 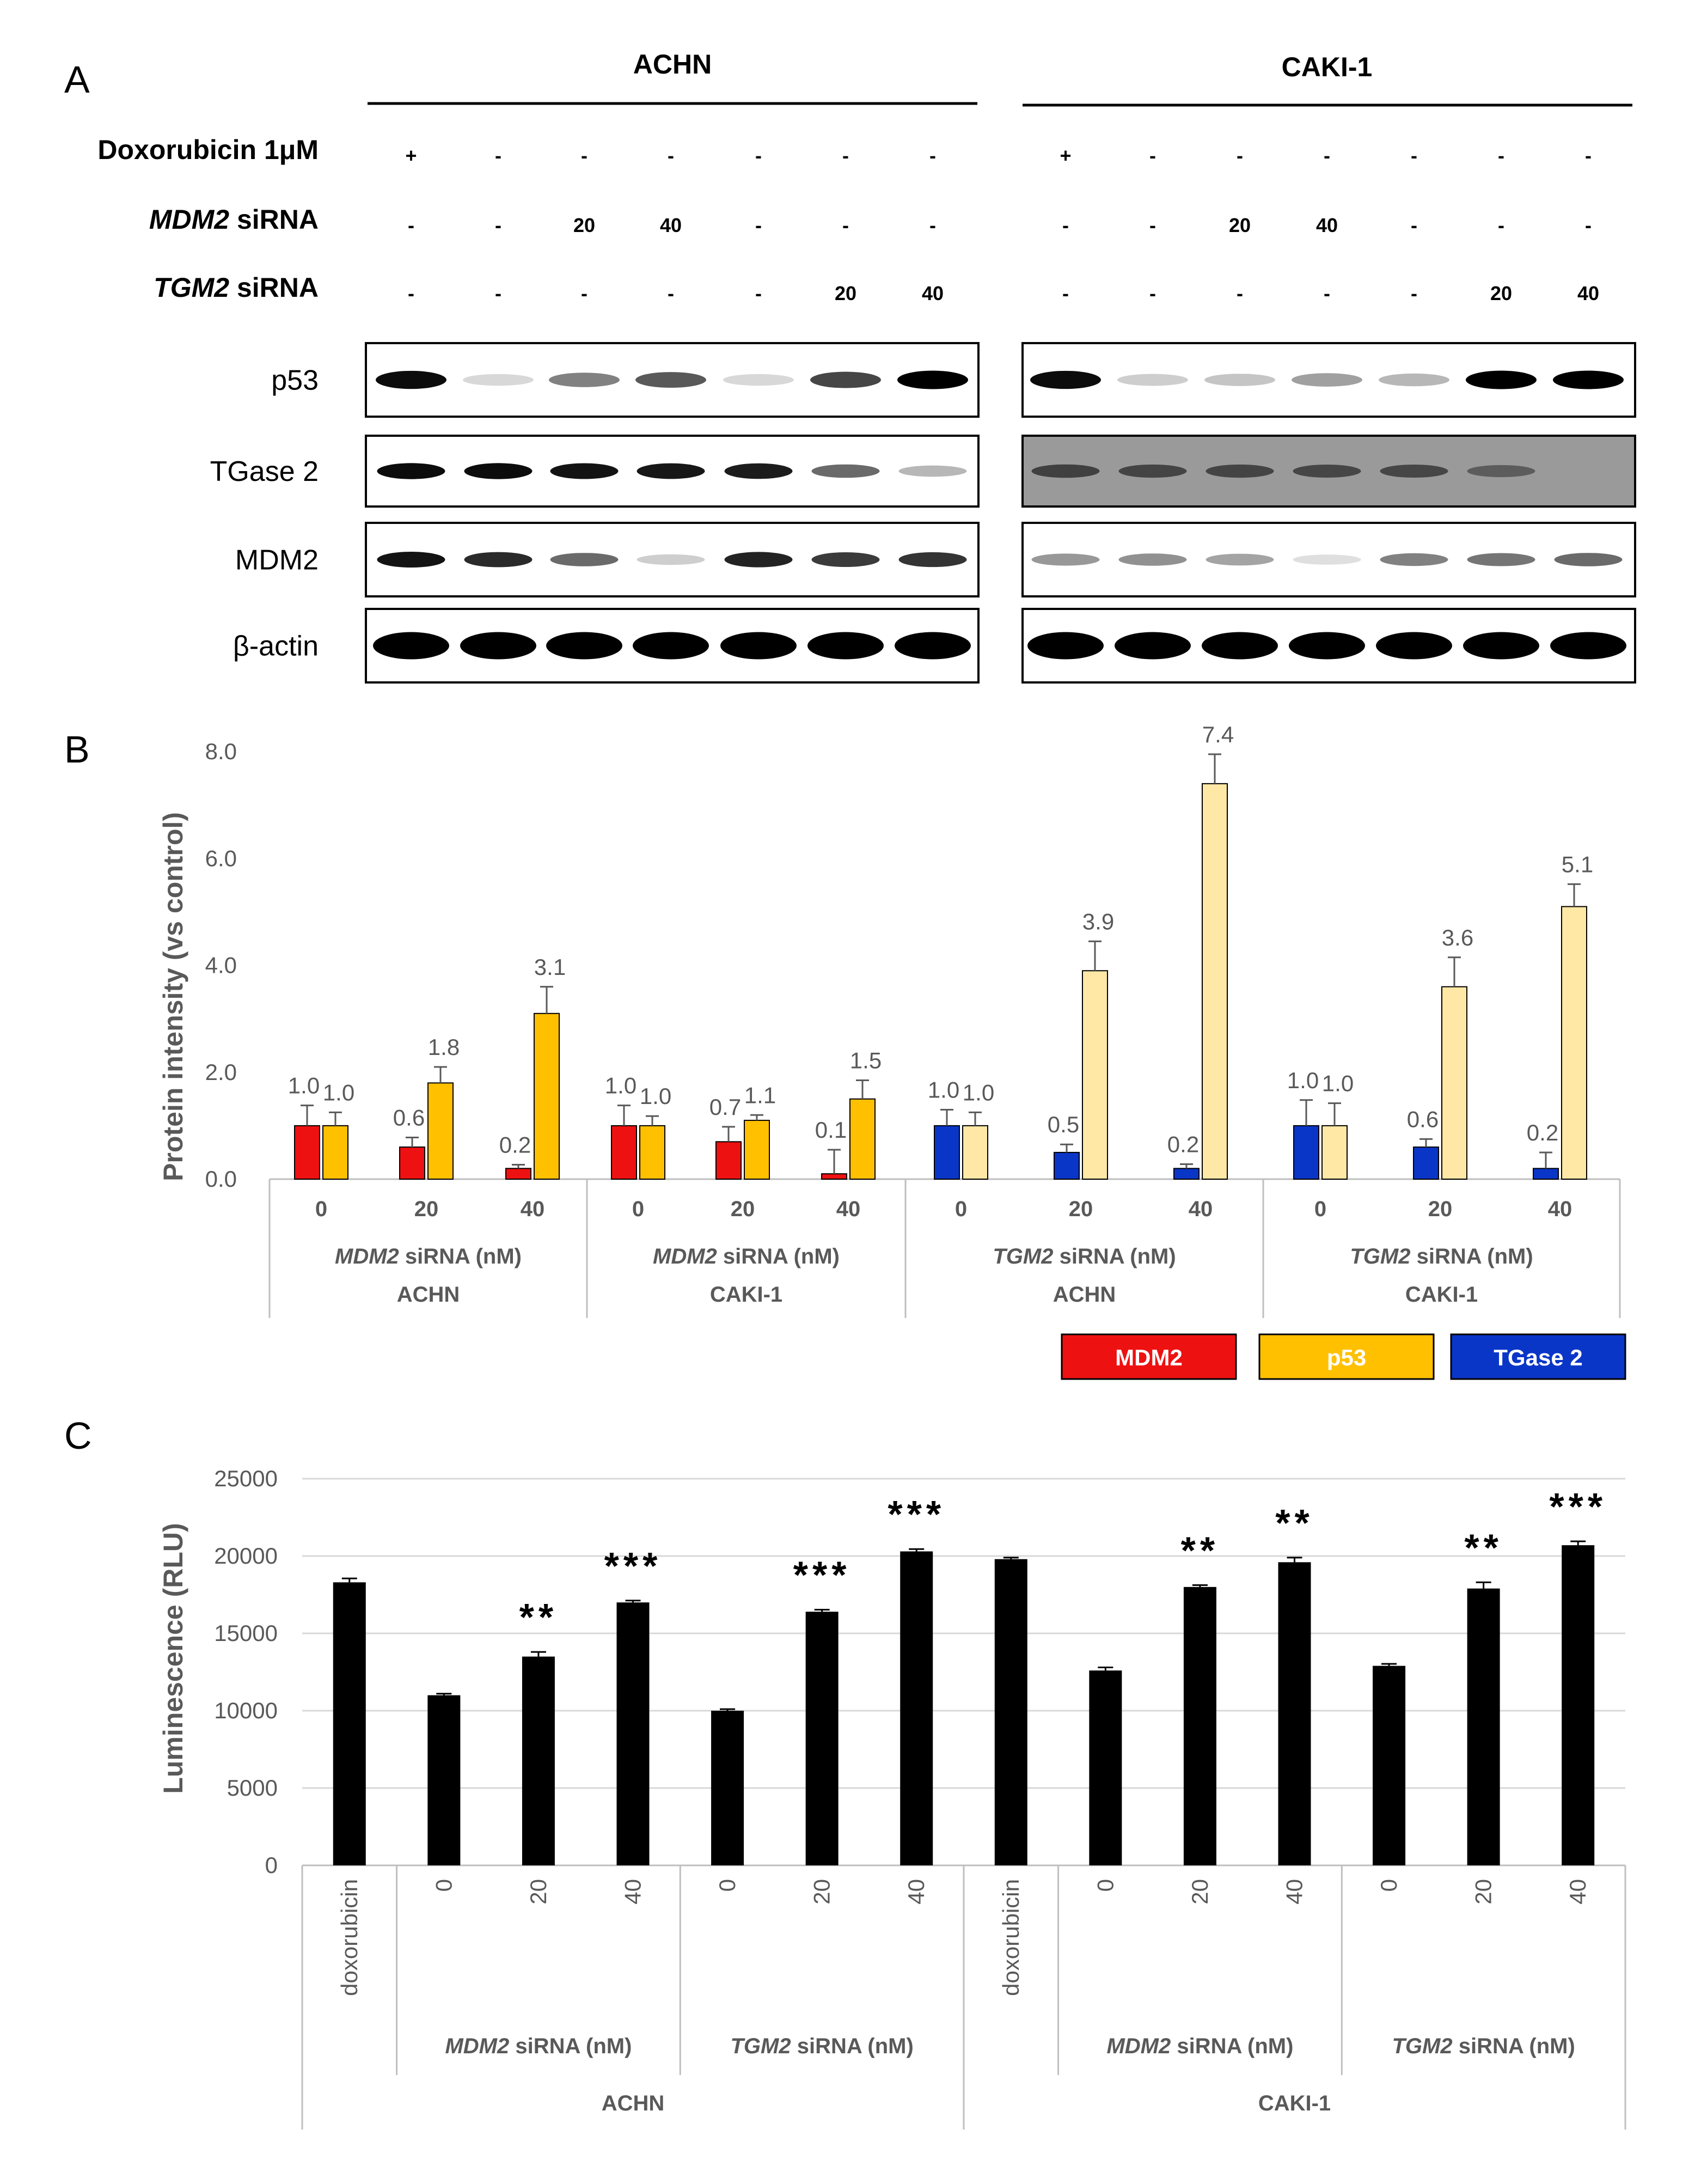 I want to click on panel-c-y-tick-label: 15000, so click(x=246, y=1633).